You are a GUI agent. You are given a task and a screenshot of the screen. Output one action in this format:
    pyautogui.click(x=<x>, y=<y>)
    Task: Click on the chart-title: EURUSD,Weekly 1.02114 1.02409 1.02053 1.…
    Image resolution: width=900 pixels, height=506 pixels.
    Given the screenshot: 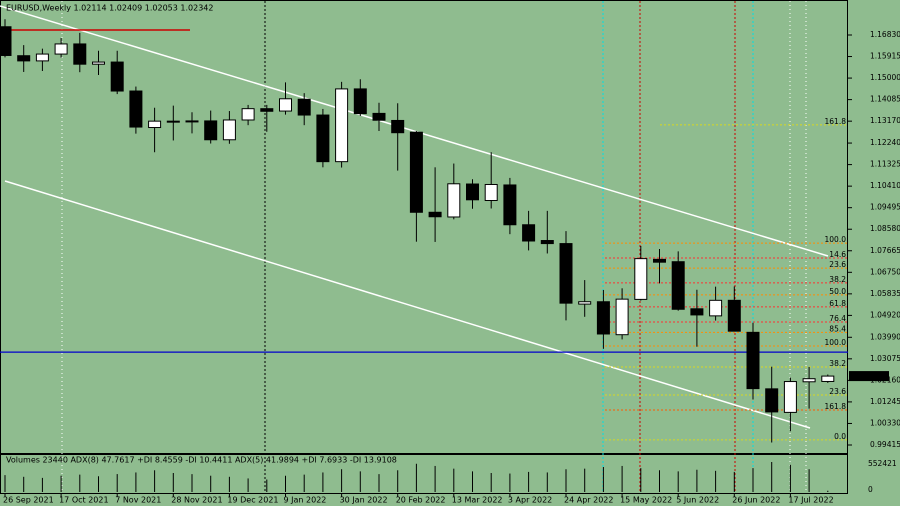 What is the action you would take?
    pyautogui.click(x=109, y=8)
    